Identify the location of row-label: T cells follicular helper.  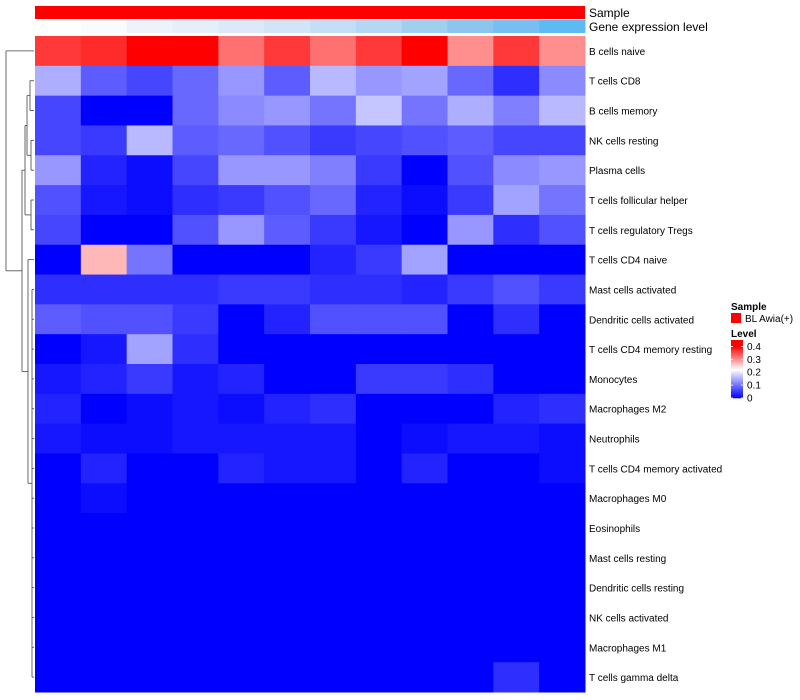
(638, 201).